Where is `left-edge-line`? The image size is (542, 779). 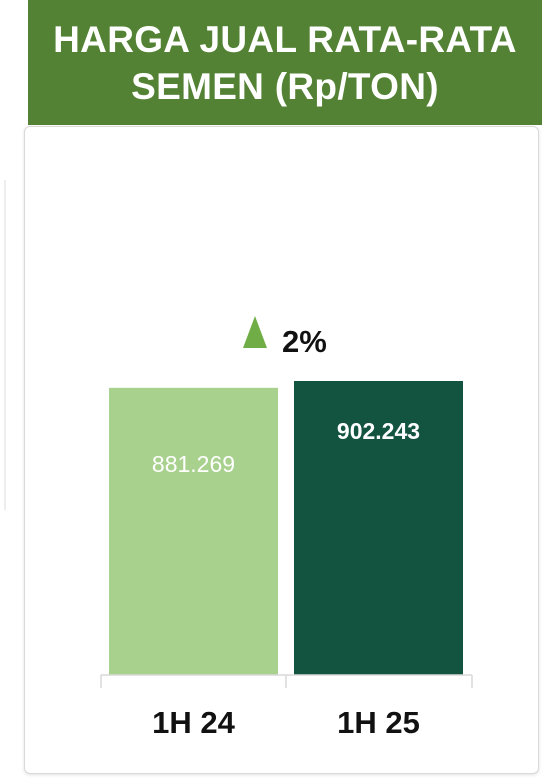
left-edge-line is located at coordinates (5, 345).